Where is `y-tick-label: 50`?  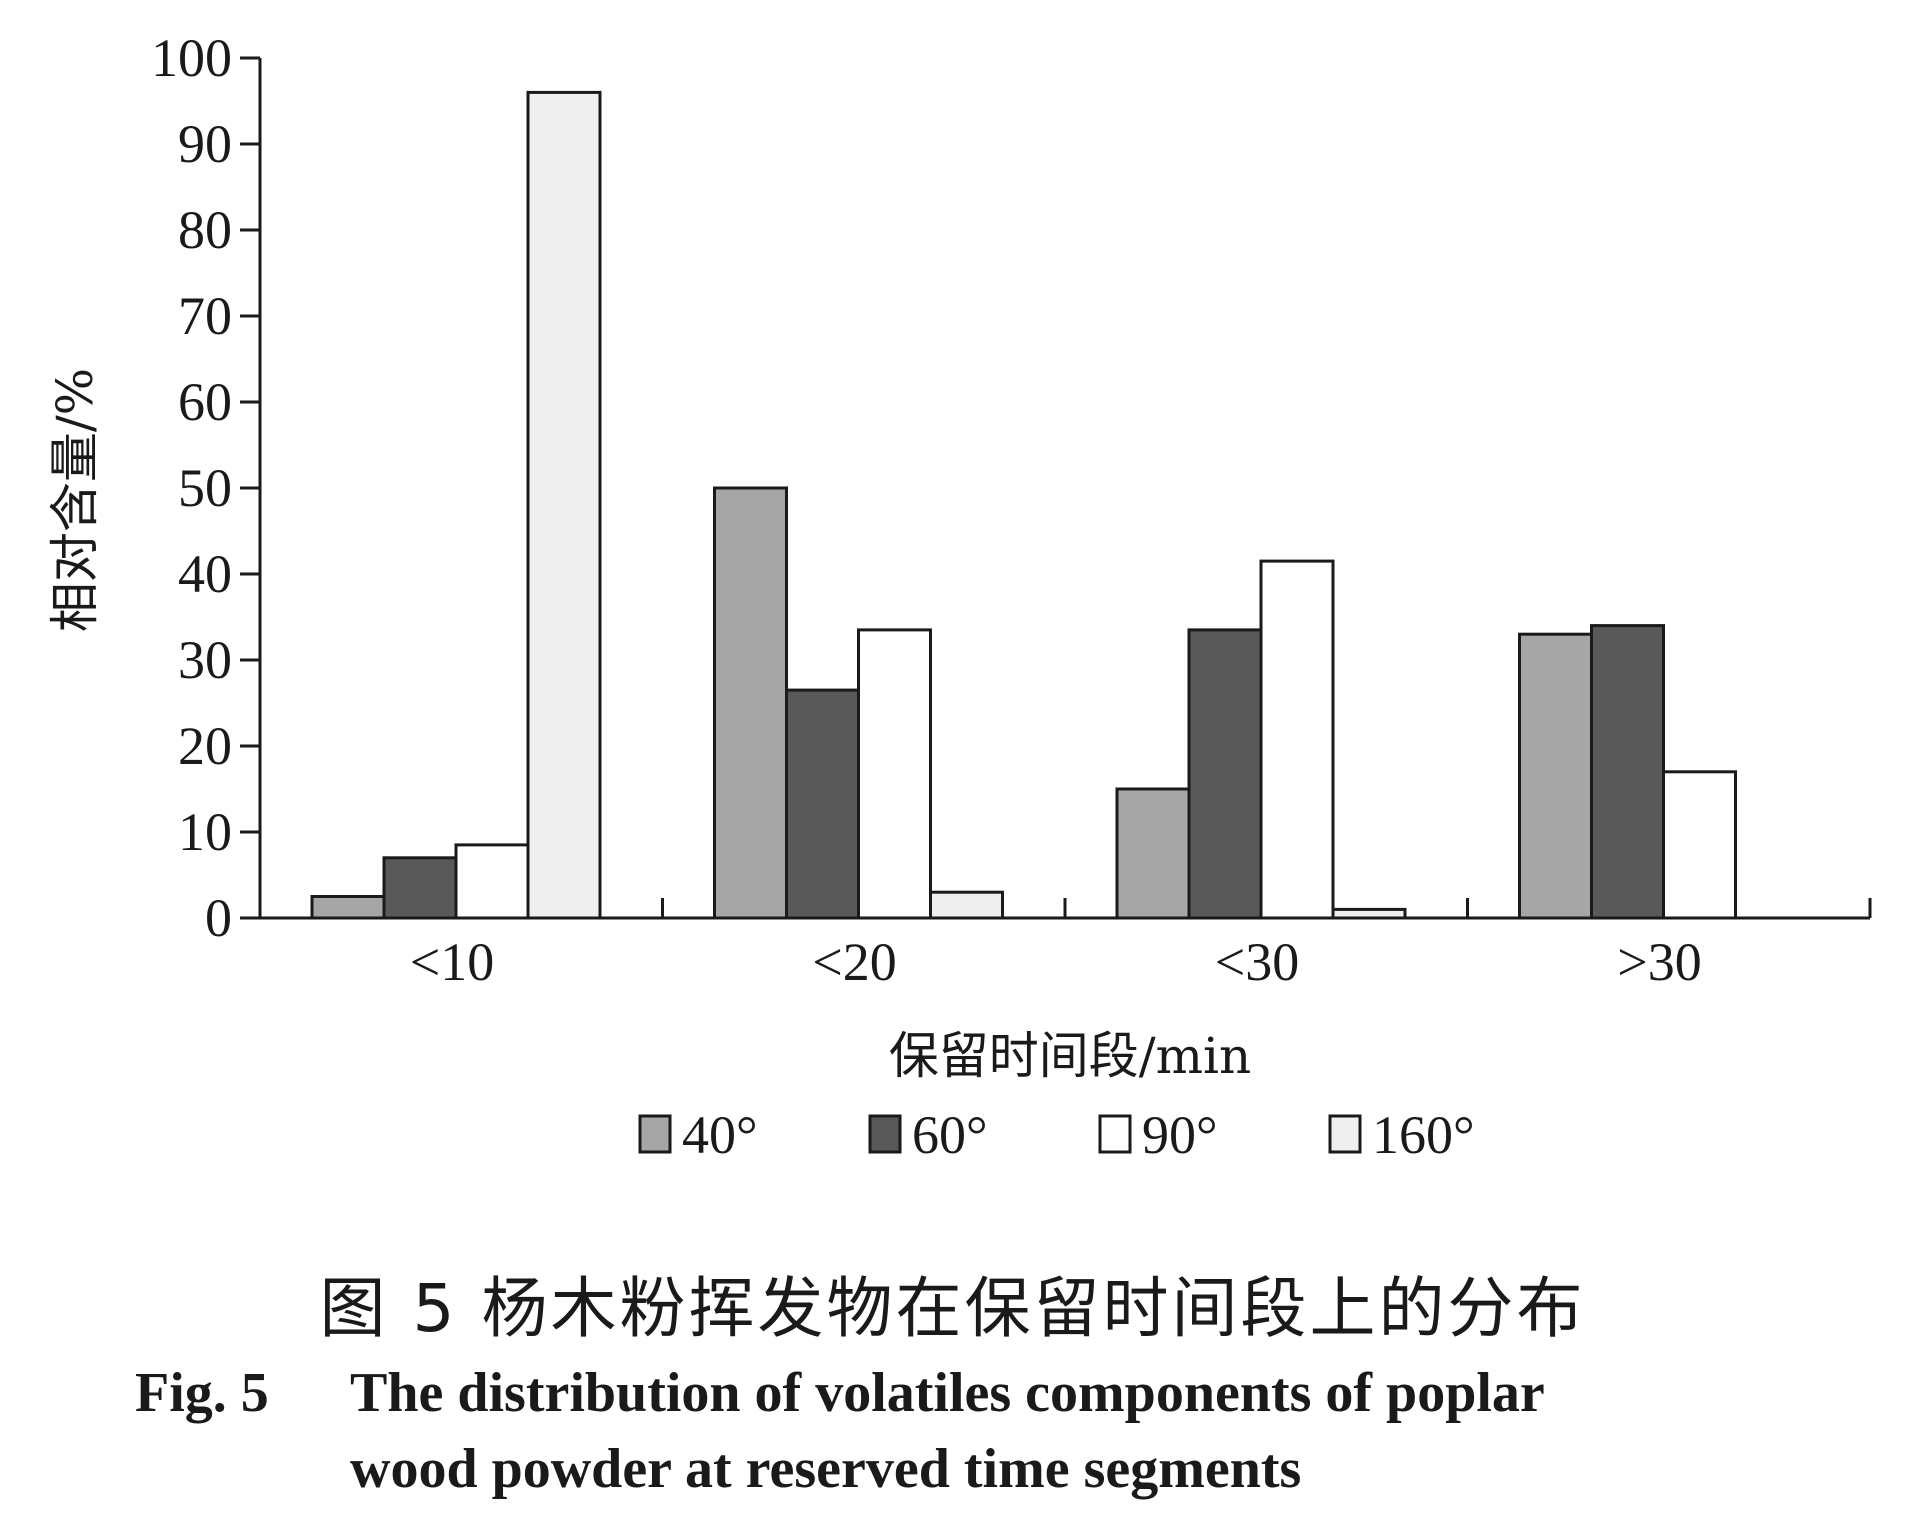 y-tick-label: 50 is located at coordinates (205, 488).